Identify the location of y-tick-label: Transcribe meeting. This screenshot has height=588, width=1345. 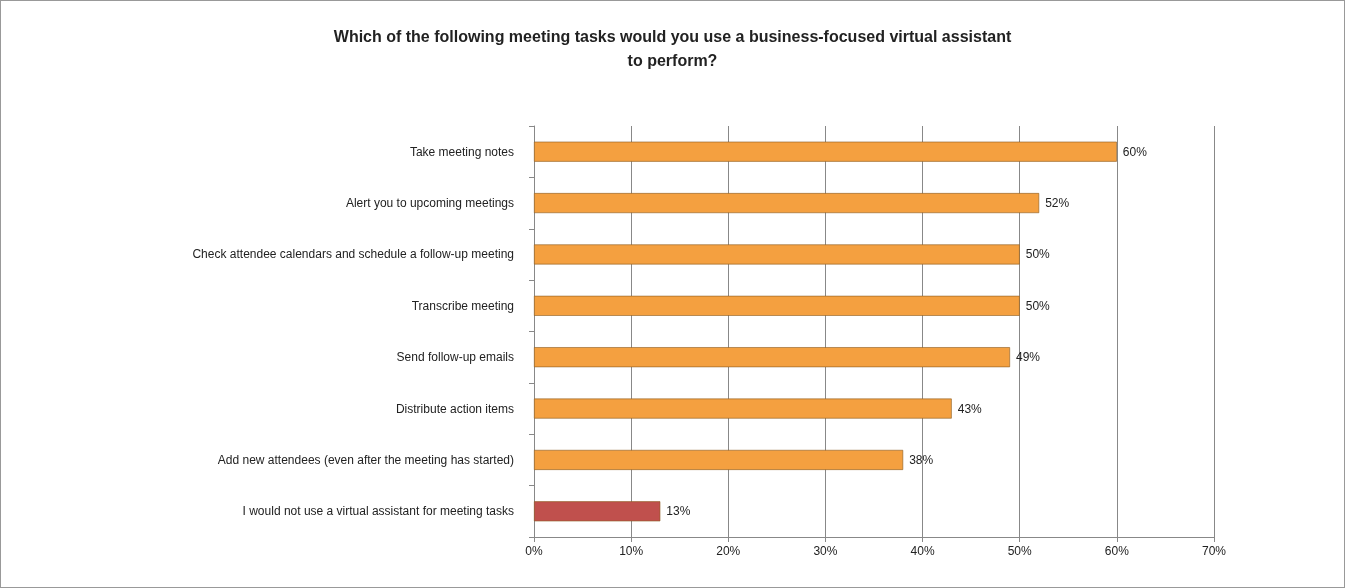
(462, 305).